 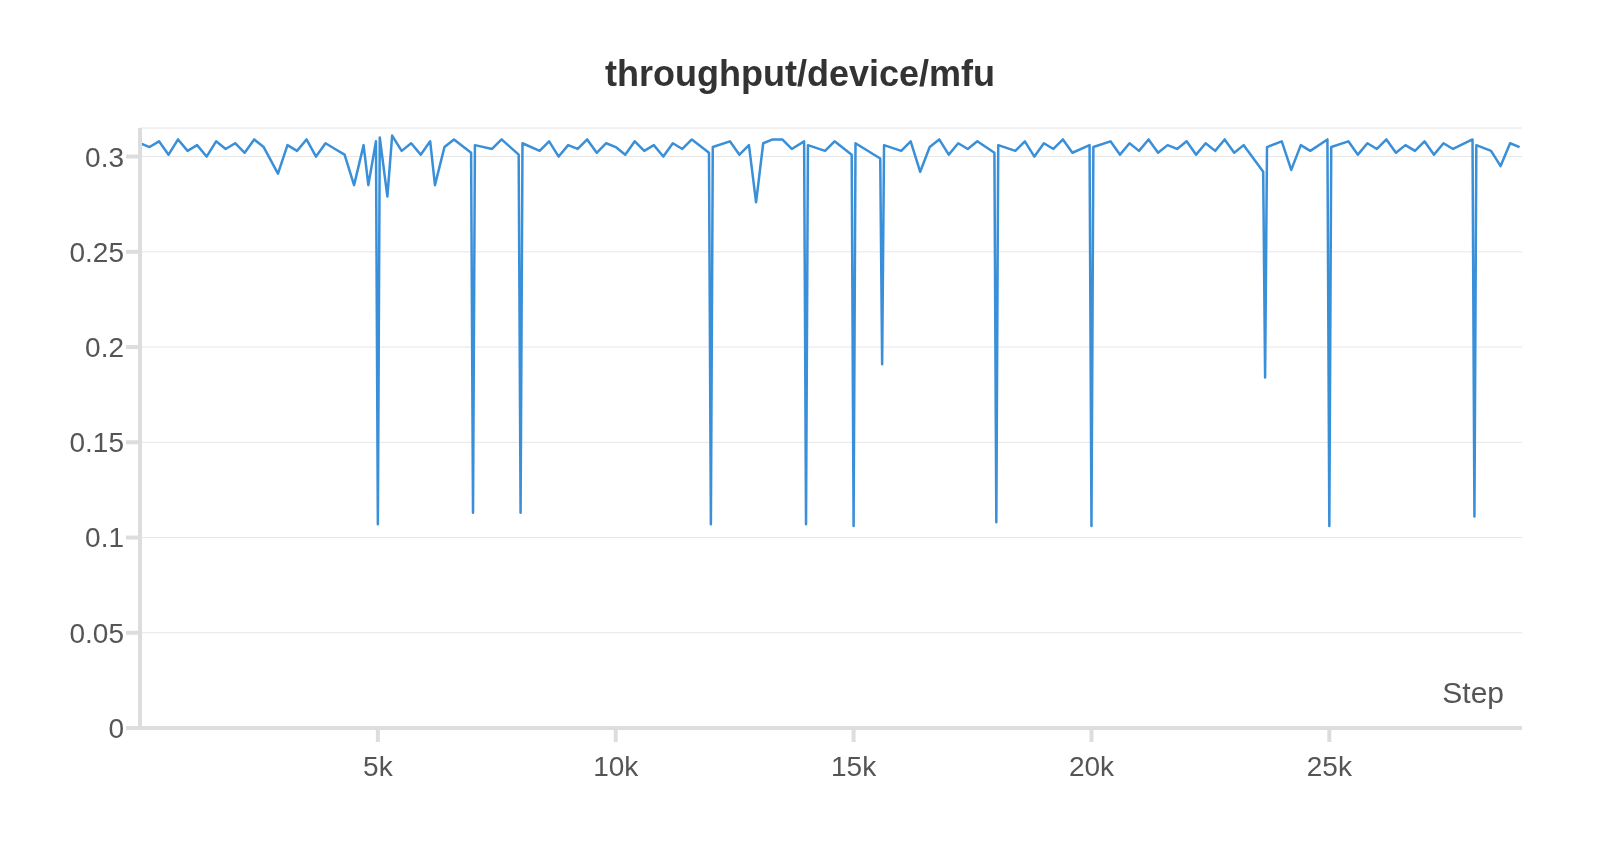 What do you see at coordinates (104, 347) in the screenshot?
I see `y-tick-label: 0.2` at bounding box center [104, 347].